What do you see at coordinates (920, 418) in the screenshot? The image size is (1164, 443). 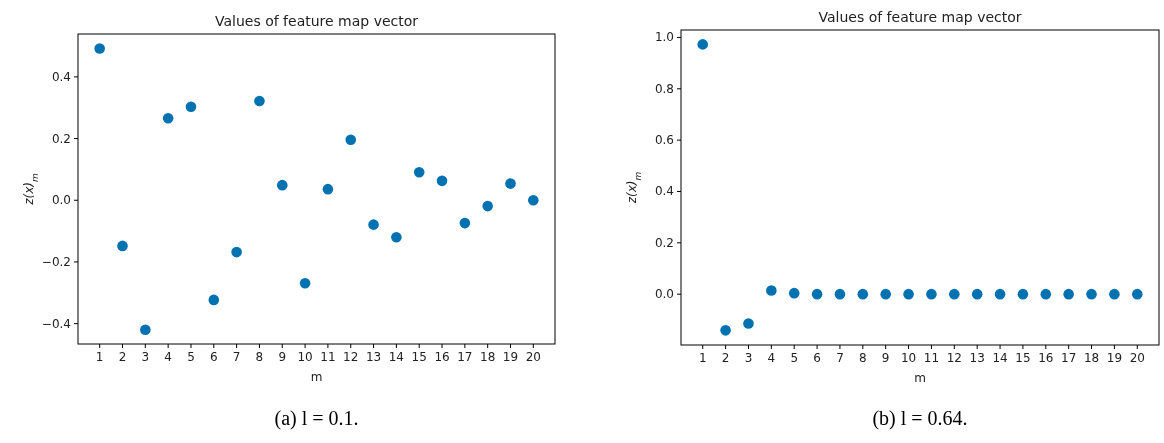 I see `text: (b) l = 0.64.` at bounding box center [920, 418].